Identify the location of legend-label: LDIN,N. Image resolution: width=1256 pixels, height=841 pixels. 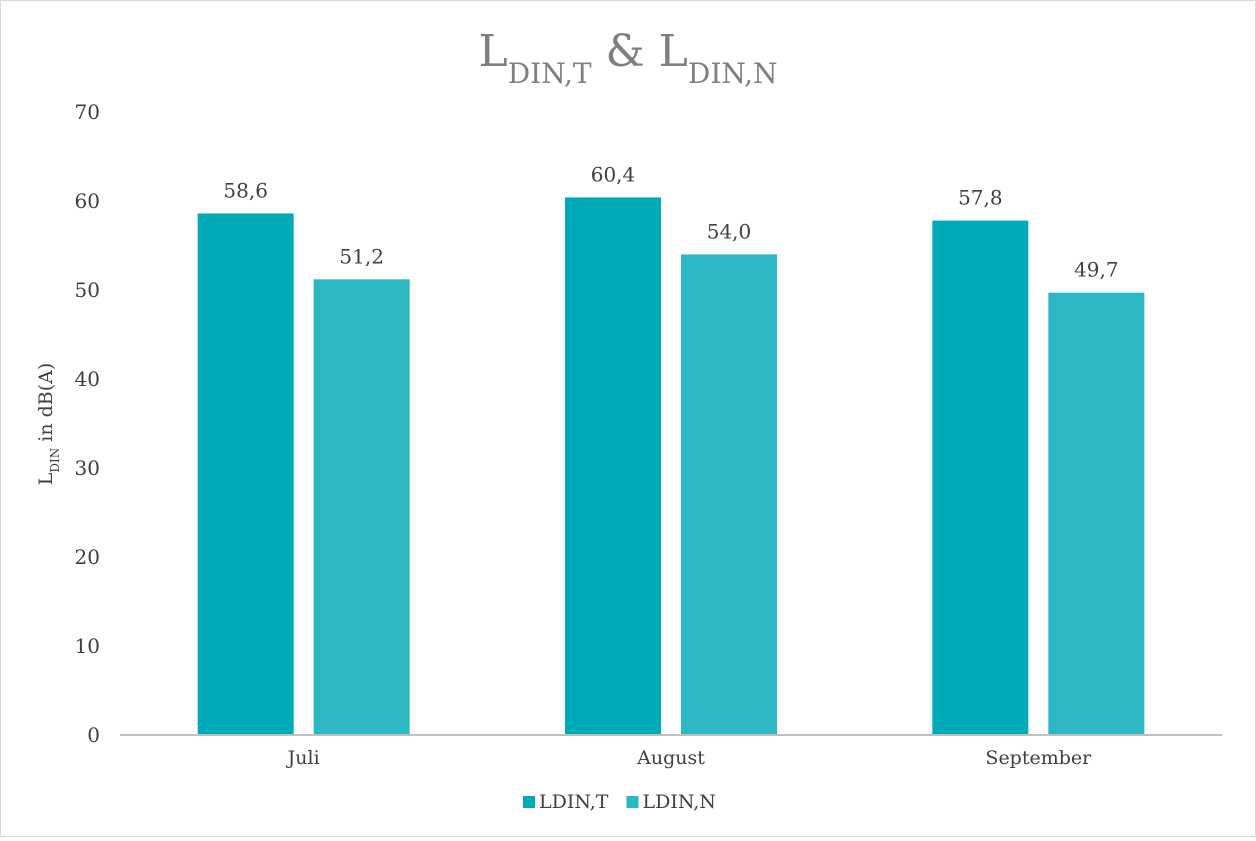
(678, 802).